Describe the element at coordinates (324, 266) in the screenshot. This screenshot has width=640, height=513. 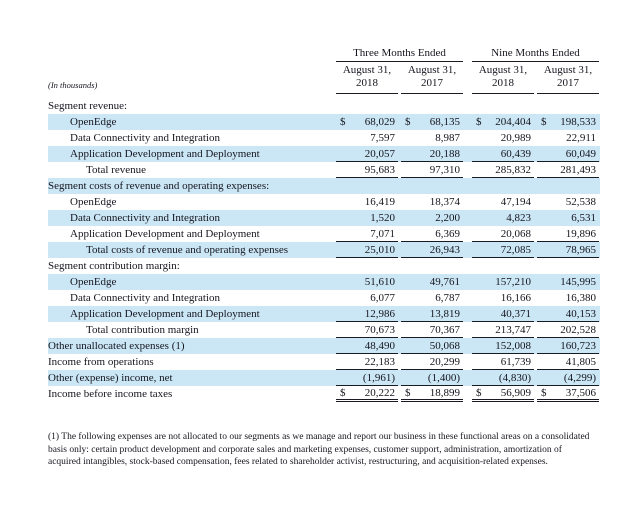
I see `table-row: Segment contribution margin:` at that location.